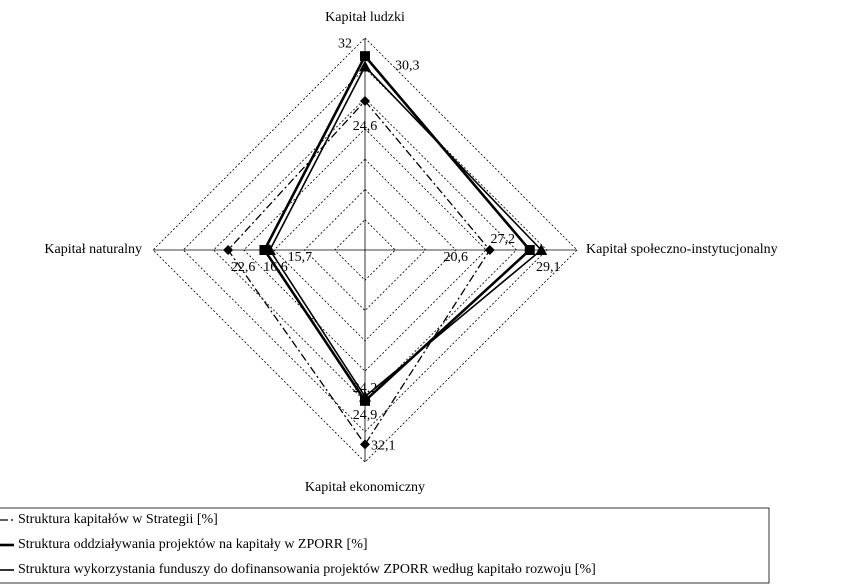 The height and width of the screenshot is (584, 848). I want to click on data-label: 24,6, so click(365, 126).